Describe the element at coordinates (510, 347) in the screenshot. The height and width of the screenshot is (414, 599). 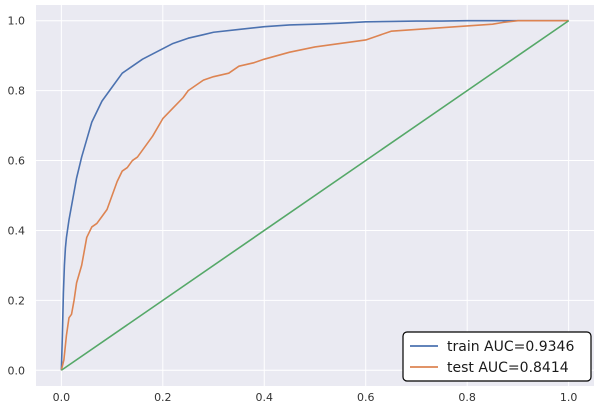
I see `legend-label-train: train AUC=0.9346` at that location.